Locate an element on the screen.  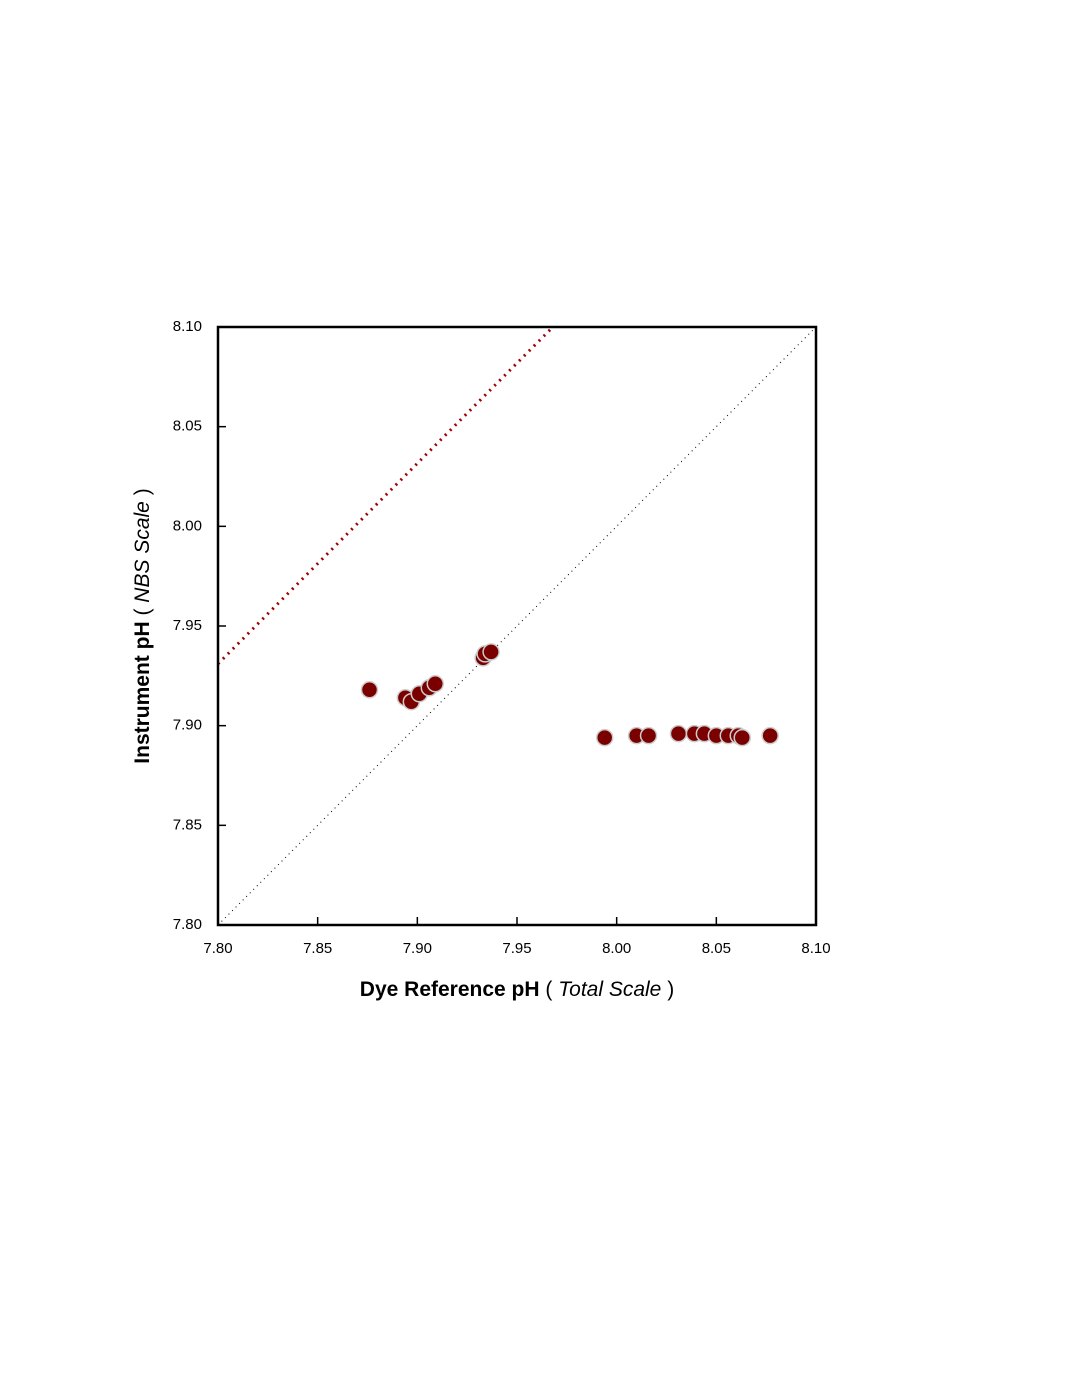
x-tick-label: 8.10 is located at coordinates (815, 948).